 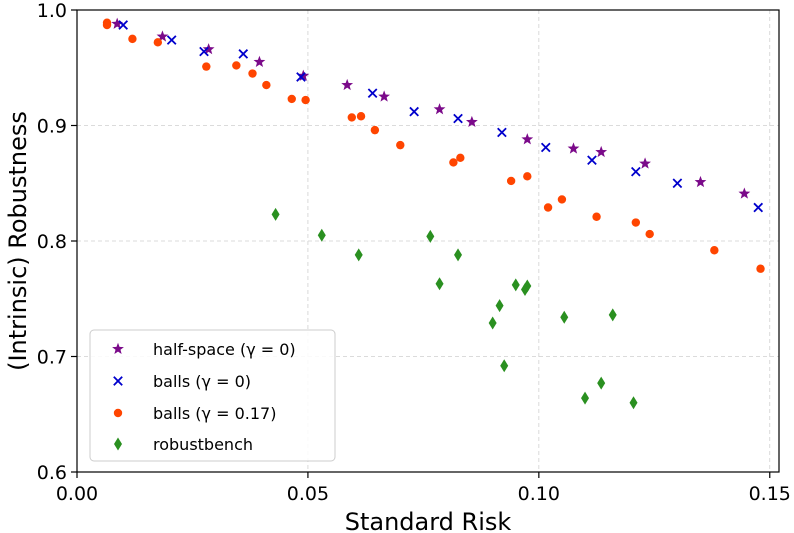 What do you see at coordinates (18, 241) in the screenshot?
I see `y-axis-label: (Intrinsic) Robustness` at bounding box center [18, 241].